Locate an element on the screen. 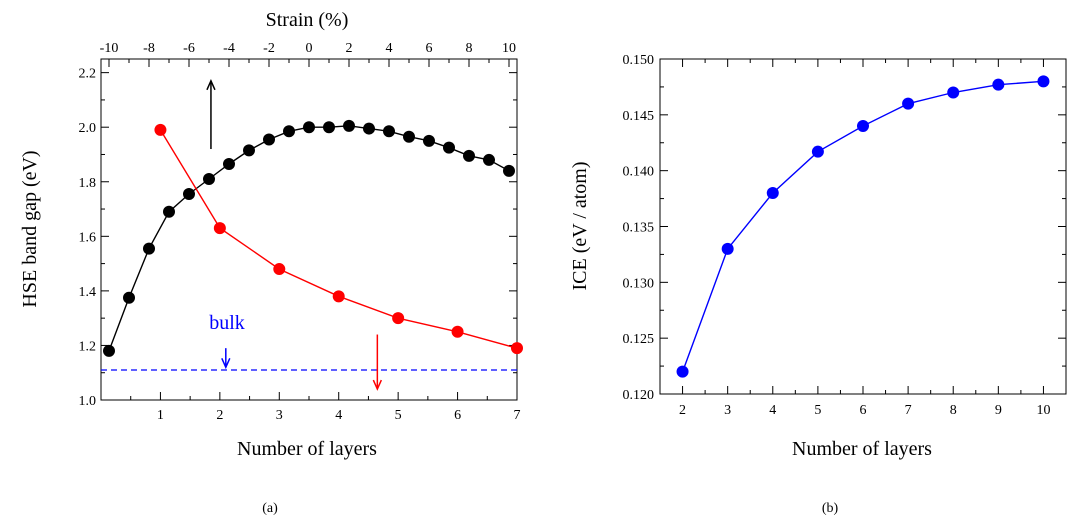  panel-b-caption: (b) is located at coordinates (830, 508).